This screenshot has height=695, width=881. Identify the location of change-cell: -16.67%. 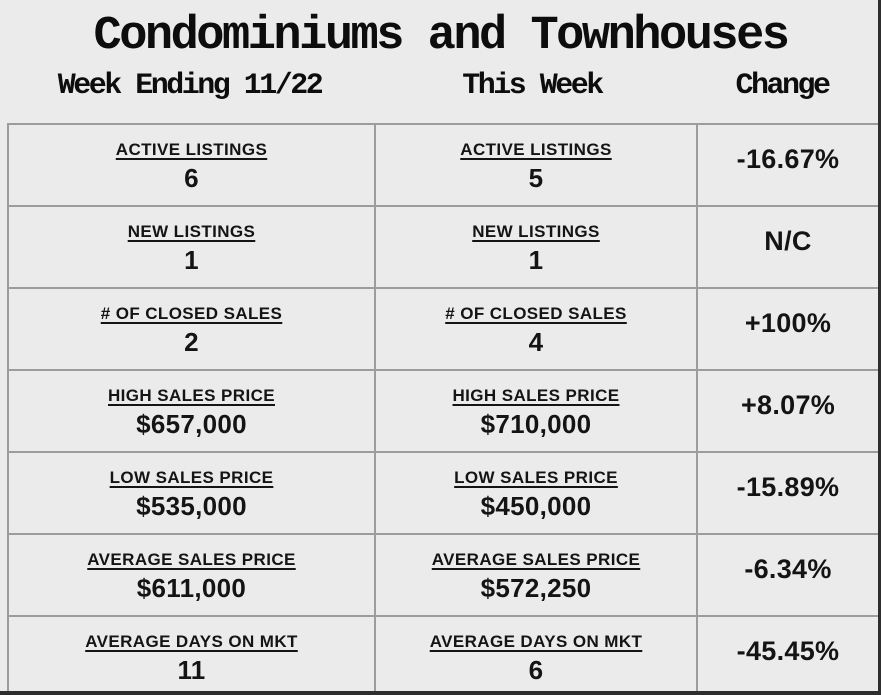
(788, 165).